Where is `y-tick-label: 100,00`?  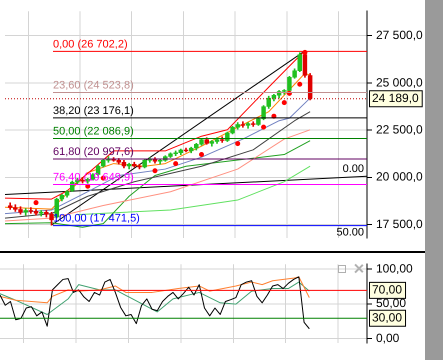 y-tick-label: 100,00 is located at coordinates (395, 268).